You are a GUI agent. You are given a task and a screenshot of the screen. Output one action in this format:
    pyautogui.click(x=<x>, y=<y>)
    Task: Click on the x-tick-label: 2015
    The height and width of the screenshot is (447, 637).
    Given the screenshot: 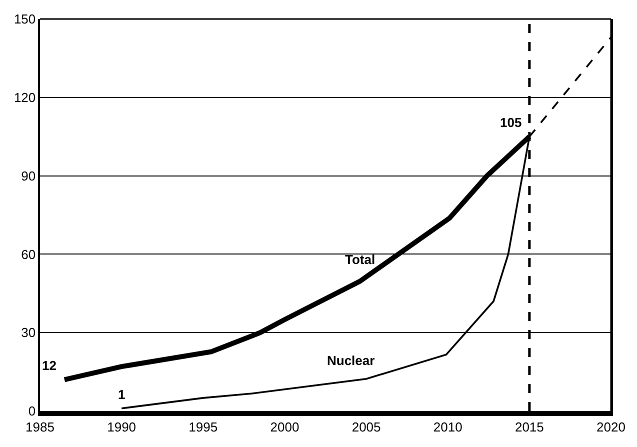 What is the action you would take?
    pyautogui.click(x=529, y=427)
    